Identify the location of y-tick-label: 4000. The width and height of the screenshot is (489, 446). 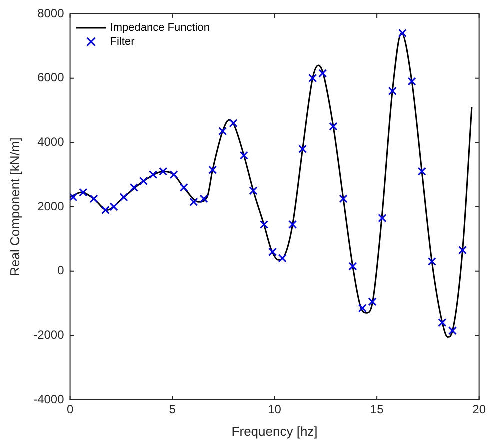
(51, 141).